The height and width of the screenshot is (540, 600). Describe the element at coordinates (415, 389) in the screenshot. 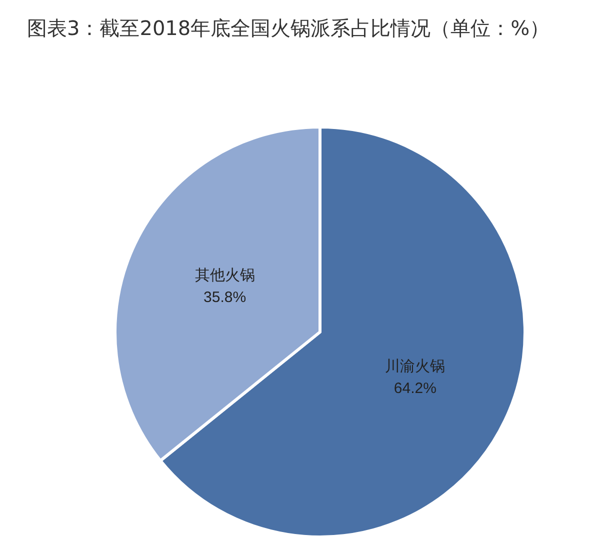

I see `data-label: 64.2%` at that location.